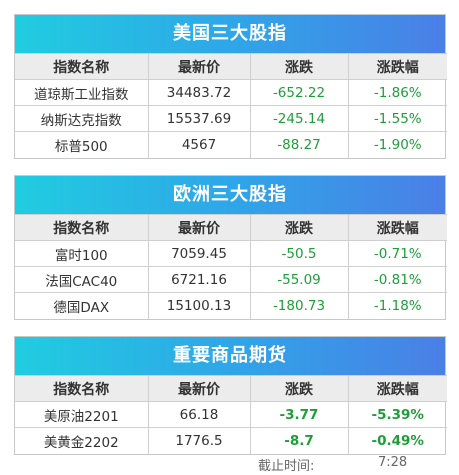 Image resolution: width=459 pixels, height=475 pixels. Describe the element at coordinates (299, 279) in the screenshot. I see `change-value: -55.09` at that location.